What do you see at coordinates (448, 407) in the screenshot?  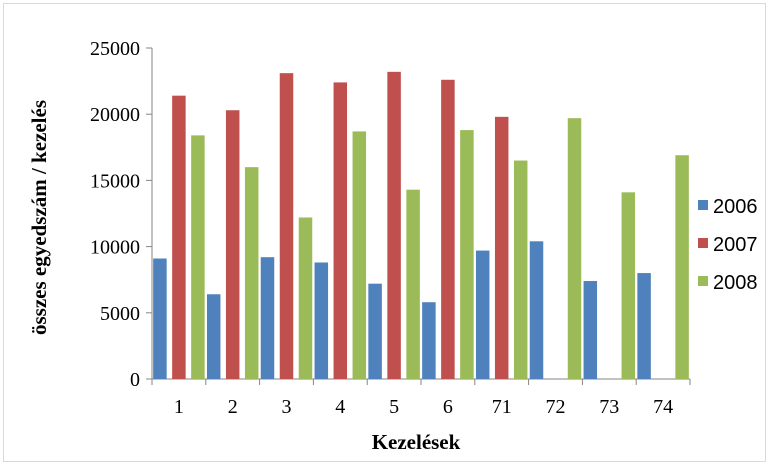 I see `x-tick-label: 6` at bounding box center [448, 407].